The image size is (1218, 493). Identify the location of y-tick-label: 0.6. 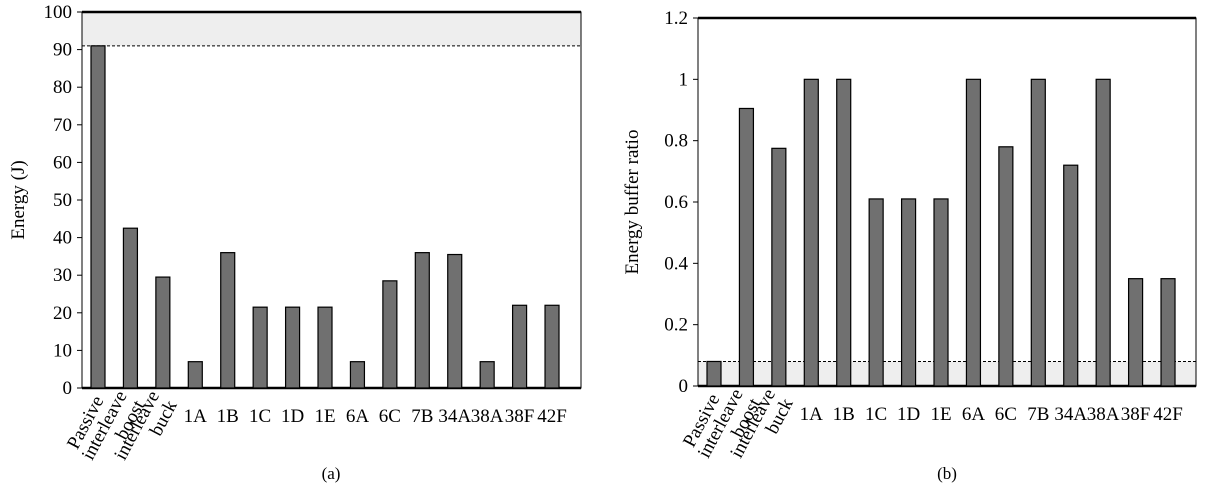
(676, 202).